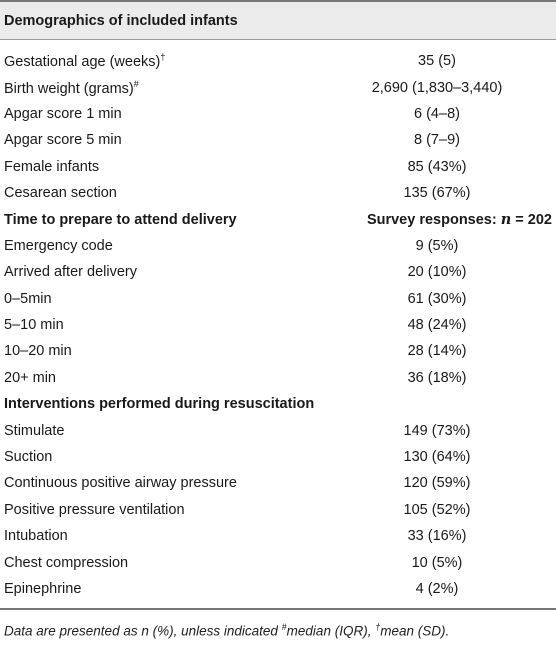  What do you see at coordinates (437, 377) in the screenshot?
I see `row-value: 36 (18%)` at bounding box center [437, 377].